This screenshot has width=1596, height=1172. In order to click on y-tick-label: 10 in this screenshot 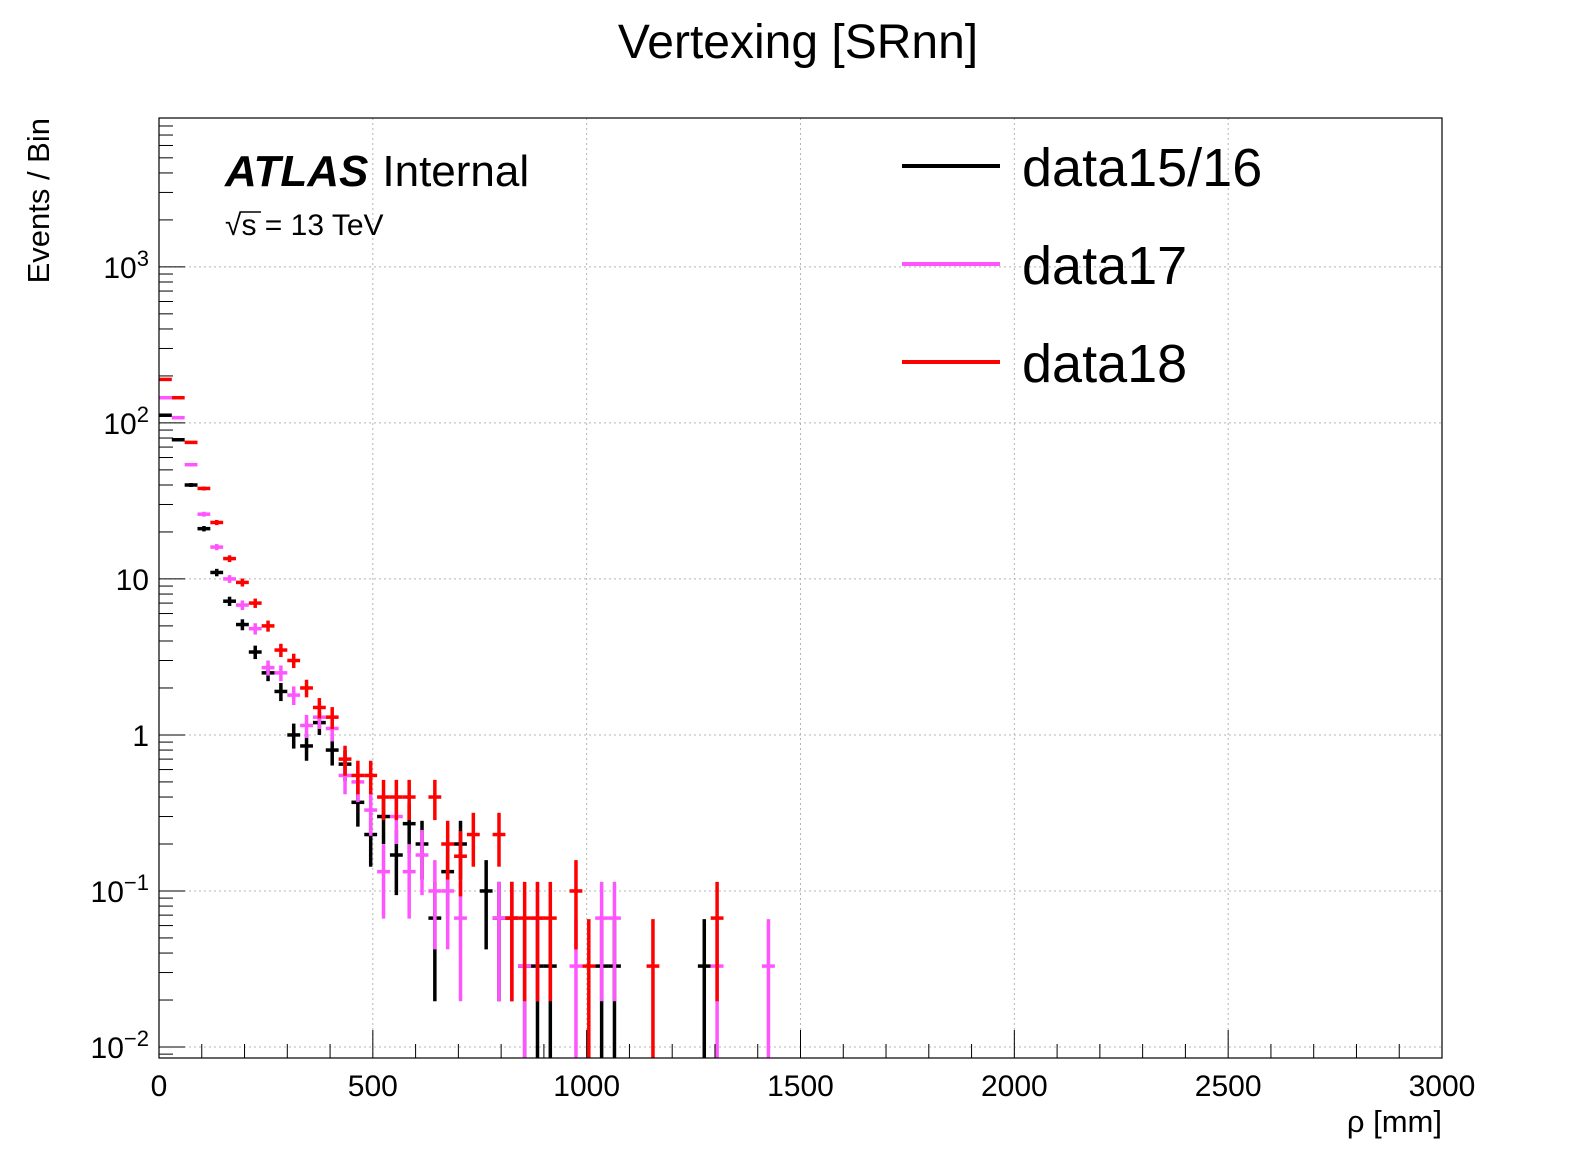, I will do `click(132, 580)`.